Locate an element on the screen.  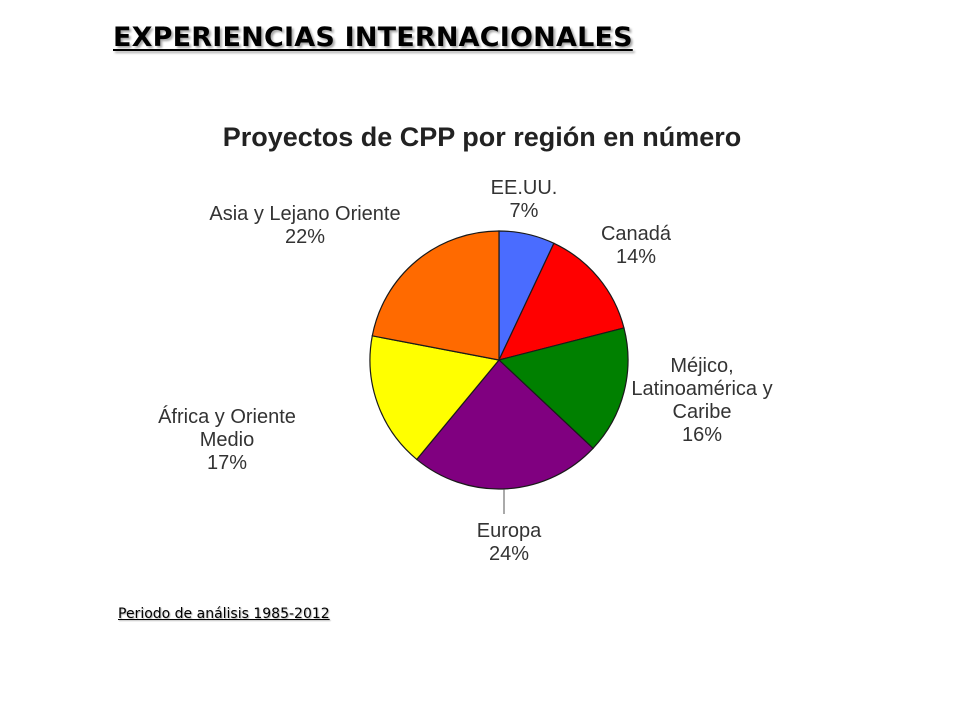
pie-slices is located at coordinates (499, 360).